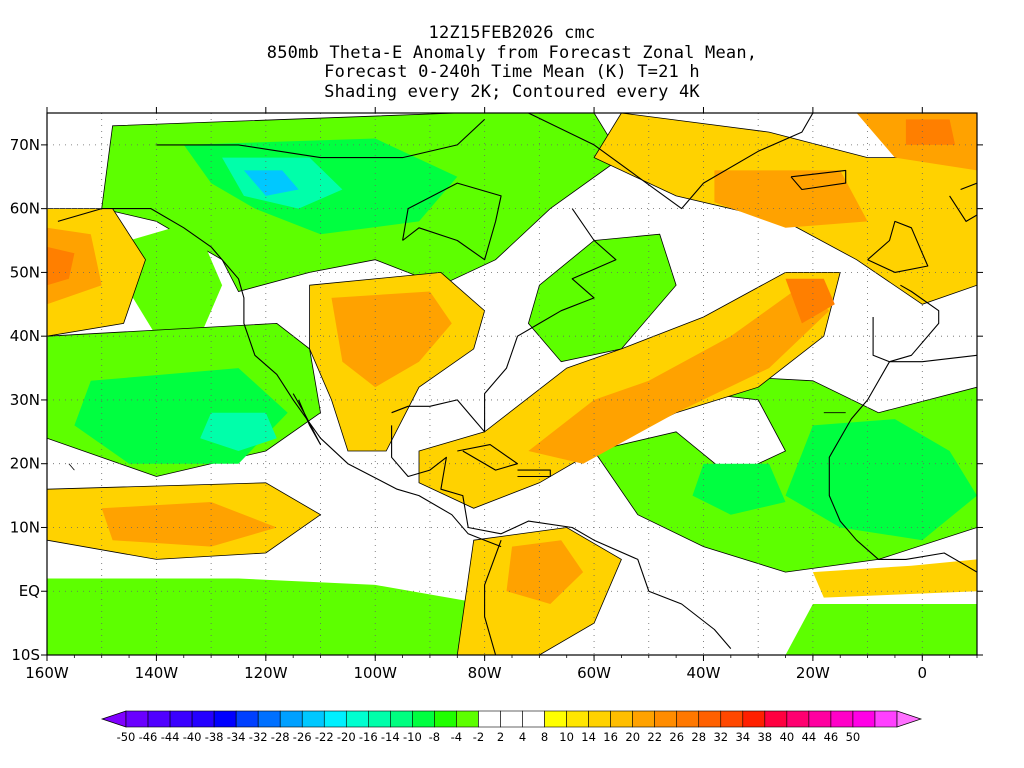 This screenshot has width=1024, height=768. What do you see at coordinates (266, 673) in the screenshot?
I see `lon-tick-label: 120W` at bounding box center [266, 673].